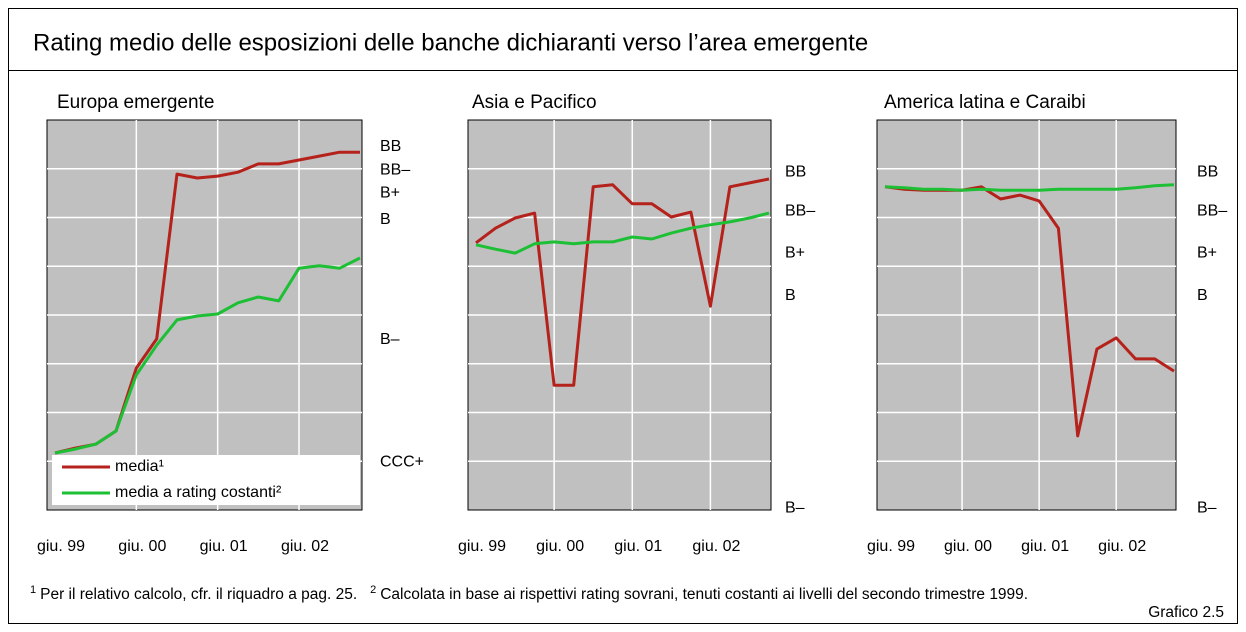  What do you see at coordinates (198, 492) in the screenshot?
I see `legend-label: media a rating costanti²` at bounding box center [198, 492].